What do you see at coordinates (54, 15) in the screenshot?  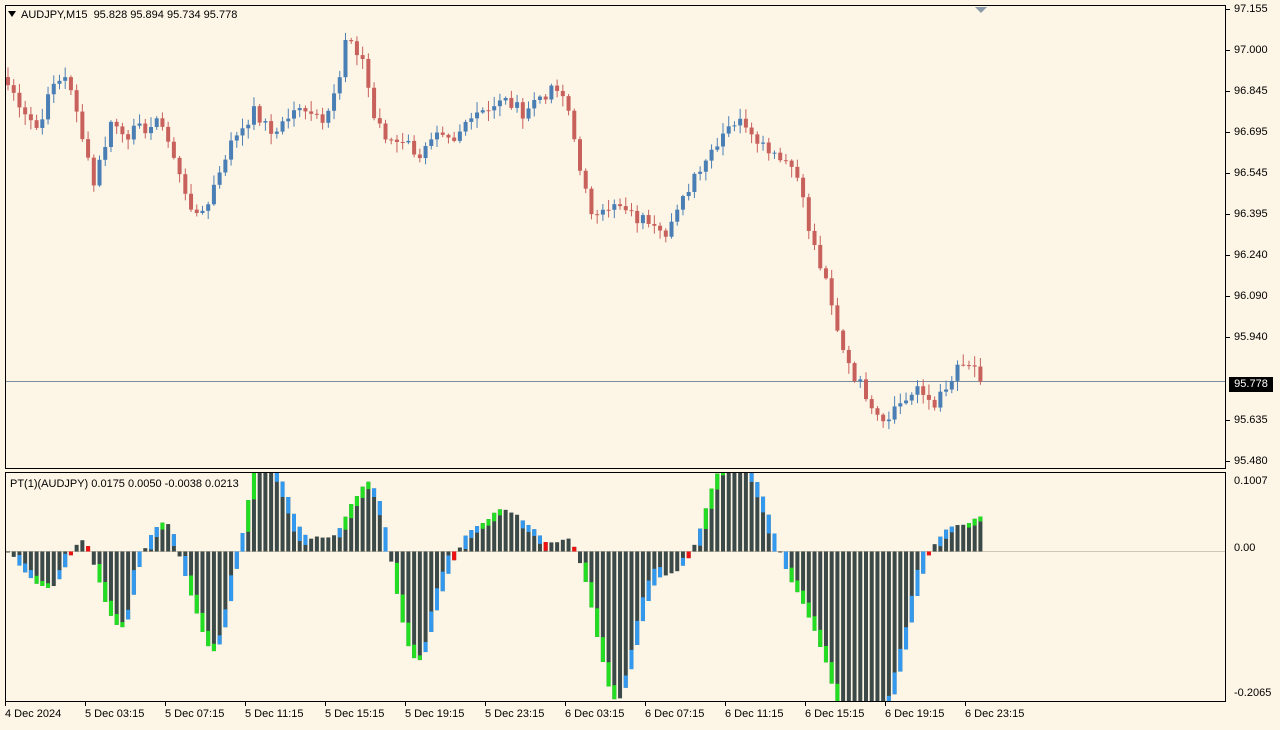 I see `chart-symbol: AUDJPY,M15` at bounding box center [54, 15].